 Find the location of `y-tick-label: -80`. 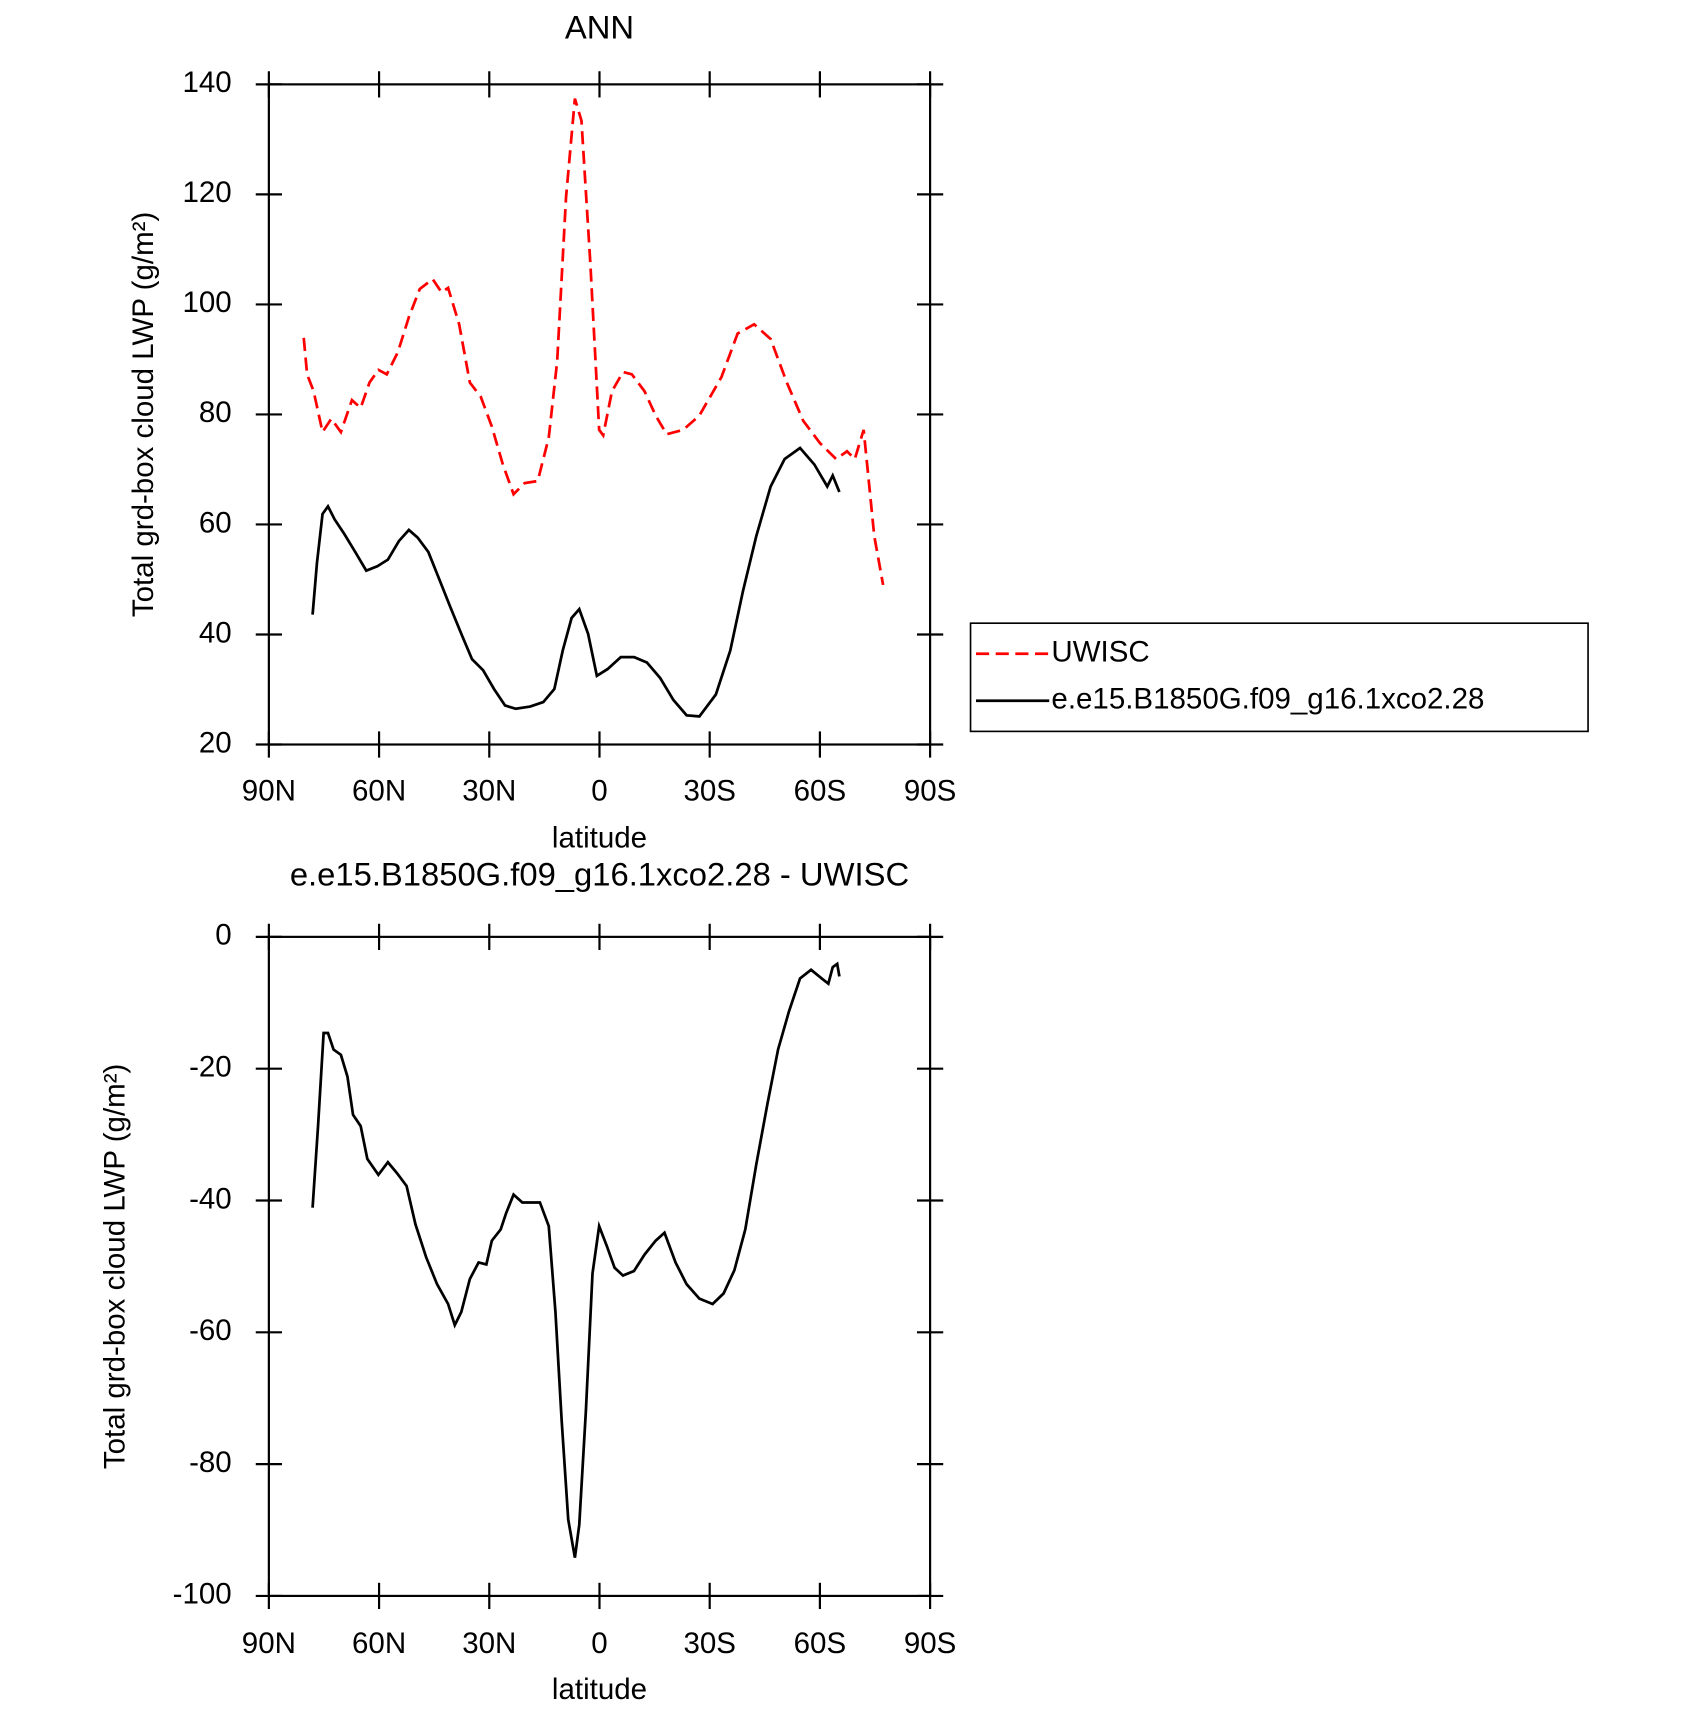

y-tick-label: -80 is located at coordinates (210, 1462).